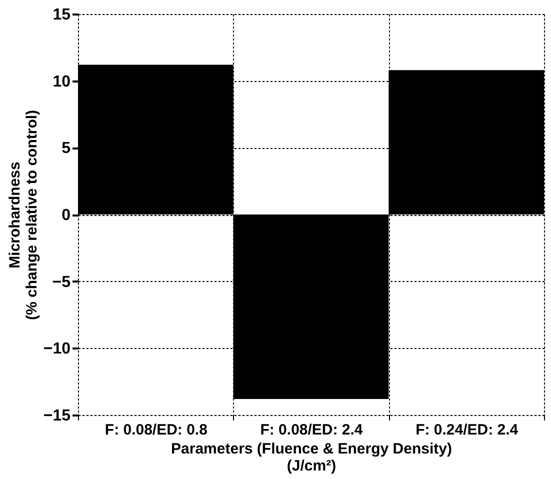 The width and height of the screenshot is (551, 479). Describe the element at coordinates (61, 15) in the screenshot. I see `y-tick-label: 15` at that location.